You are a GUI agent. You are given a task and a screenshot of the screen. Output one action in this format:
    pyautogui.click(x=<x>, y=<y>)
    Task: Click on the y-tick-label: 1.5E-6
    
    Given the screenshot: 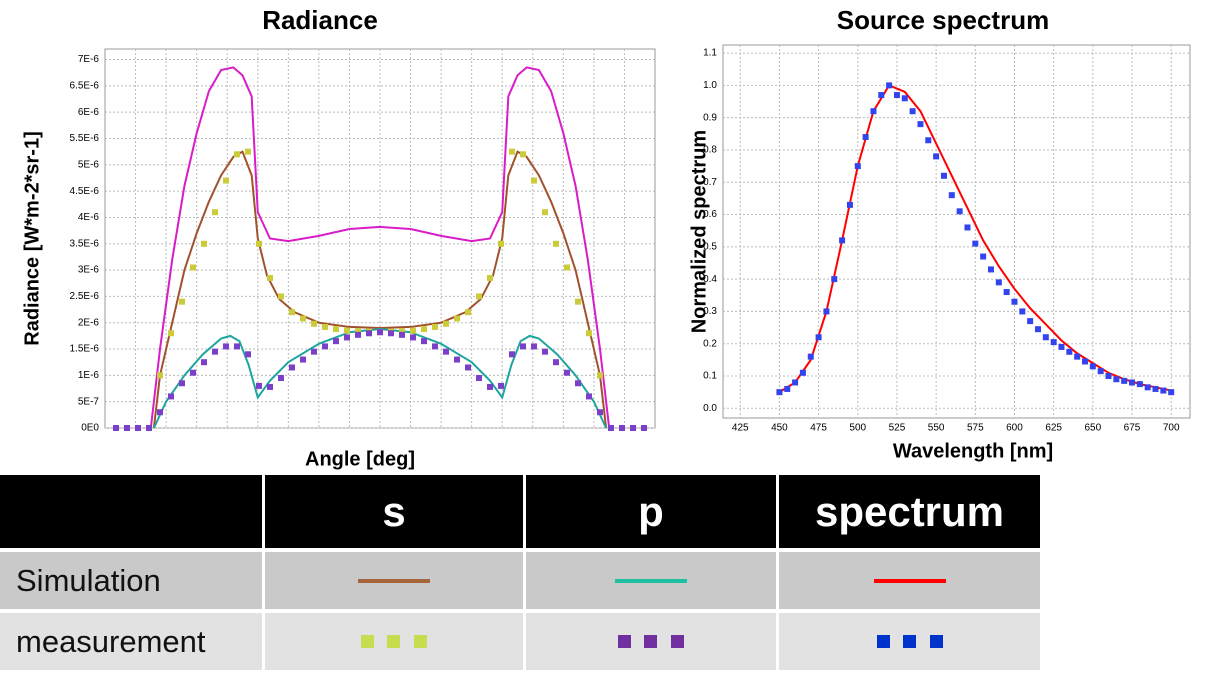 What is the action you would take?
    pyautogui.click(x=85, y=349)
    